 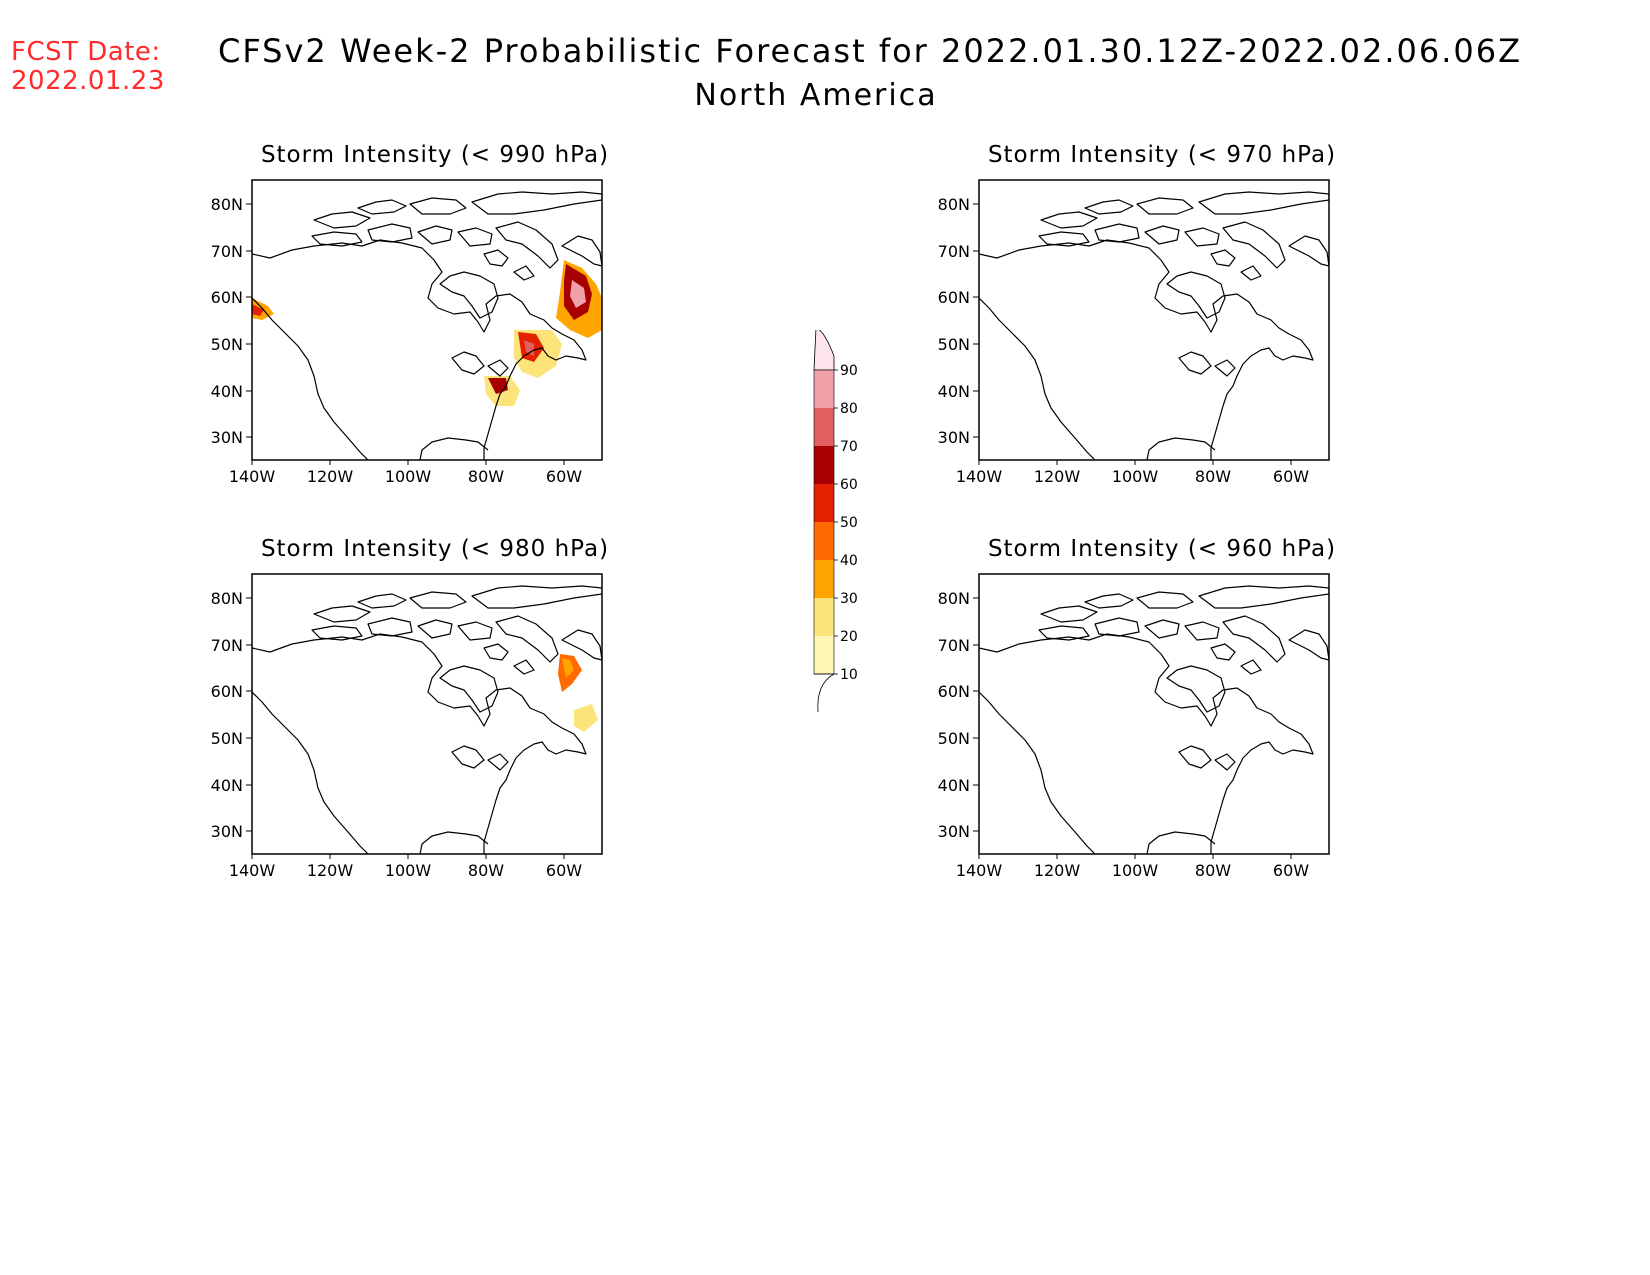 I want to click on colorbar-label: 60, so click(x=849, y=485).